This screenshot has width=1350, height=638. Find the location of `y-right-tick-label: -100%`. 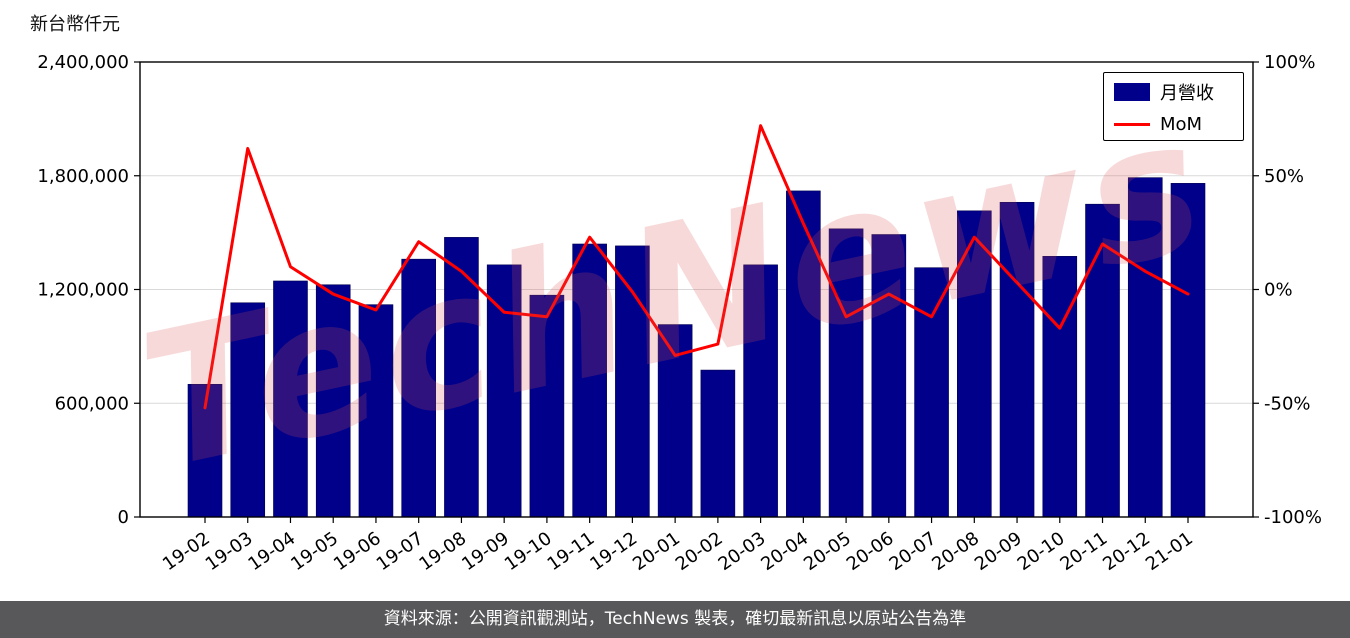

y-right-tick-label: -100% is located at coordinates (1293, 517).